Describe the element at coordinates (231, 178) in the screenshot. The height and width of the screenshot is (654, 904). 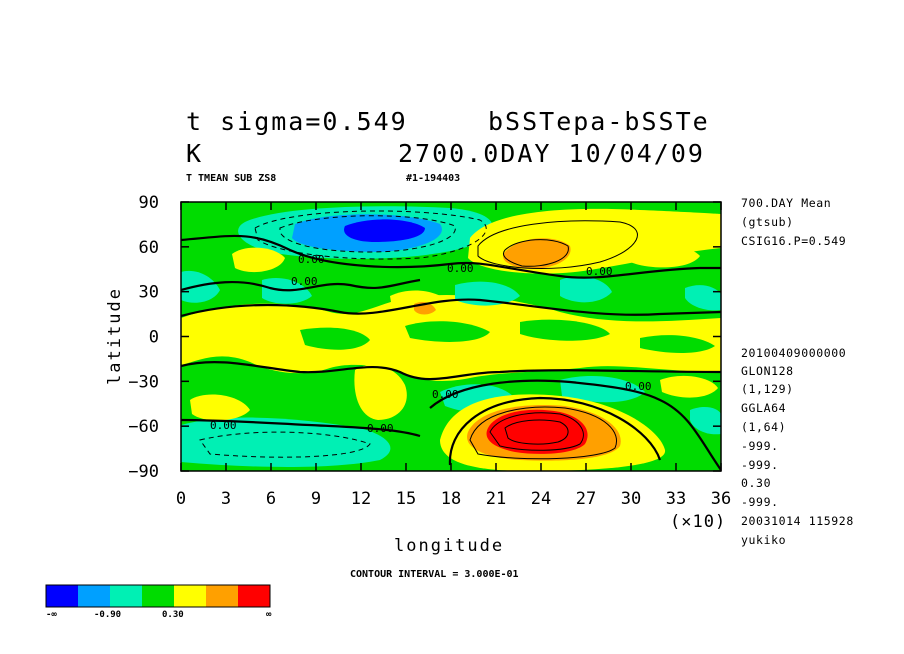
I see `subtitle-left: T TMEAN SUB ZS8` at that location.